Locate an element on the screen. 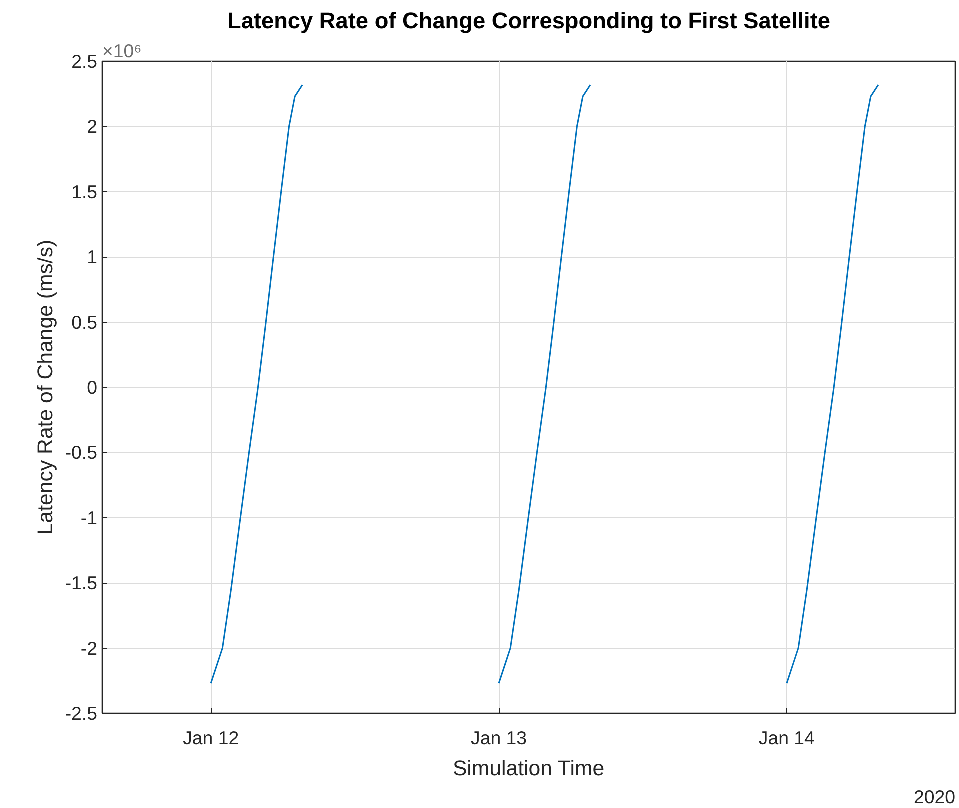 The image size is (959, 808). y-tick-label: -2 is located at coordinates (89, 648).